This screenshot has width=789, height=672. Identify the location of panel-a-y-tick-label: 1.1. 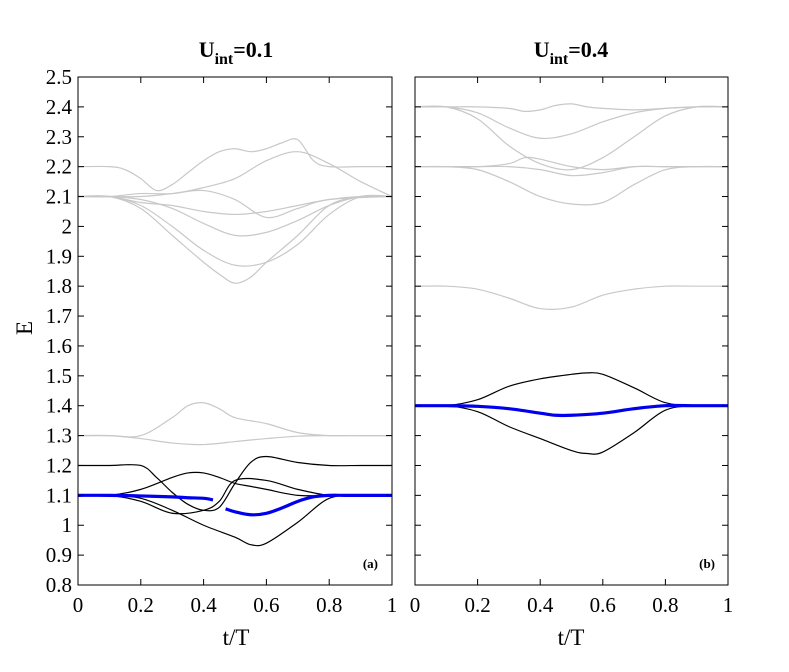
(59, 495).